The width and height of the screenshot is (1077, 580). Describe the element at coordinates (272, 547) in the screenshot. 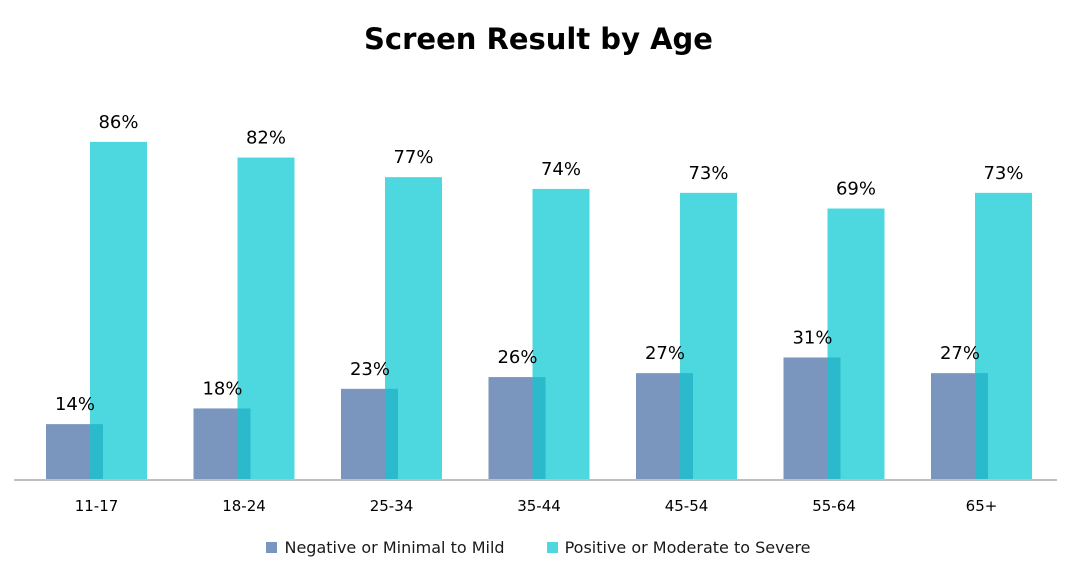

I see `legend-swatch-negative` at that location.